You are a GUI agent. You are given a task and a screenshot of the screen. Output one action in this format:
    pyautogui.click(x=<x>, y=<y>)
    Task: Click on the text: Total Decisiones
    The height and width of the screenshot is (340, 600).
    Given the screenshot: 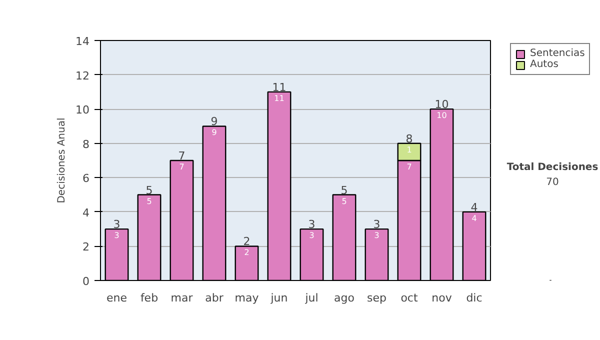 What is the action you would take?
    pyautogui.click(x=552, y=168)
    